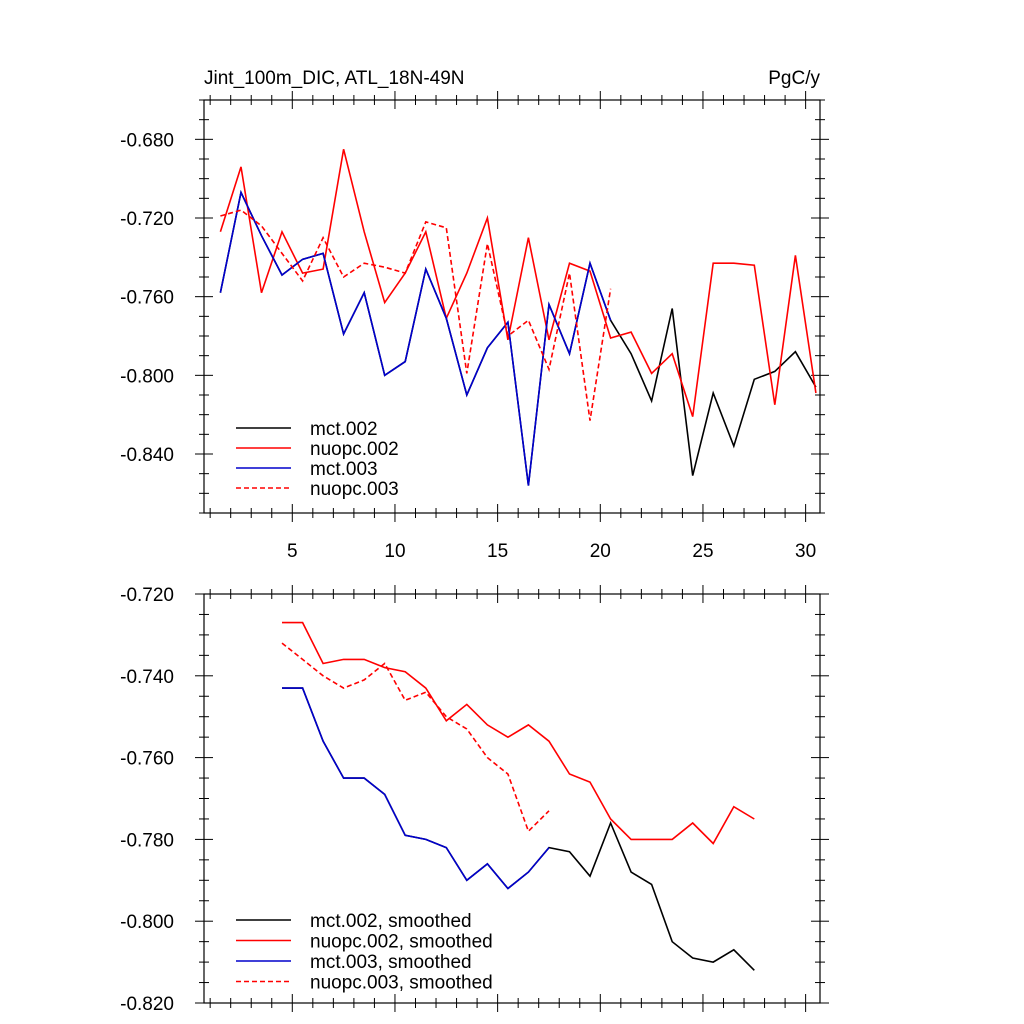  What do you see at coordinates (354, 449) in the screenshot?
I see `legend-label: nuopc.002` at bounding box center [354, 449].